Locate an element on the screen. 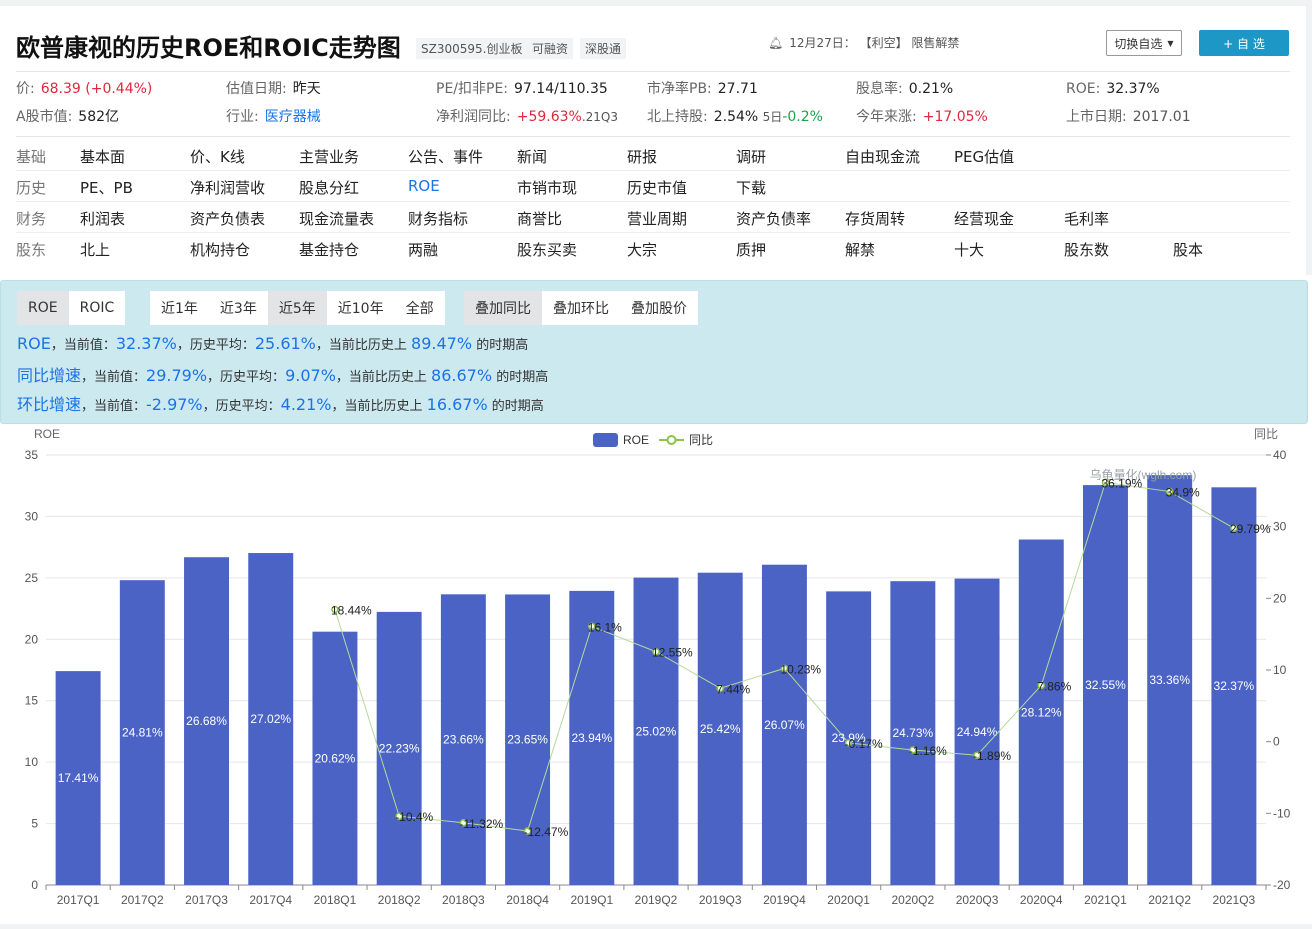 This screenshot has height=929, width=1312. overlay-yoy: 叠加同比 is located at coordinates (503, 308).